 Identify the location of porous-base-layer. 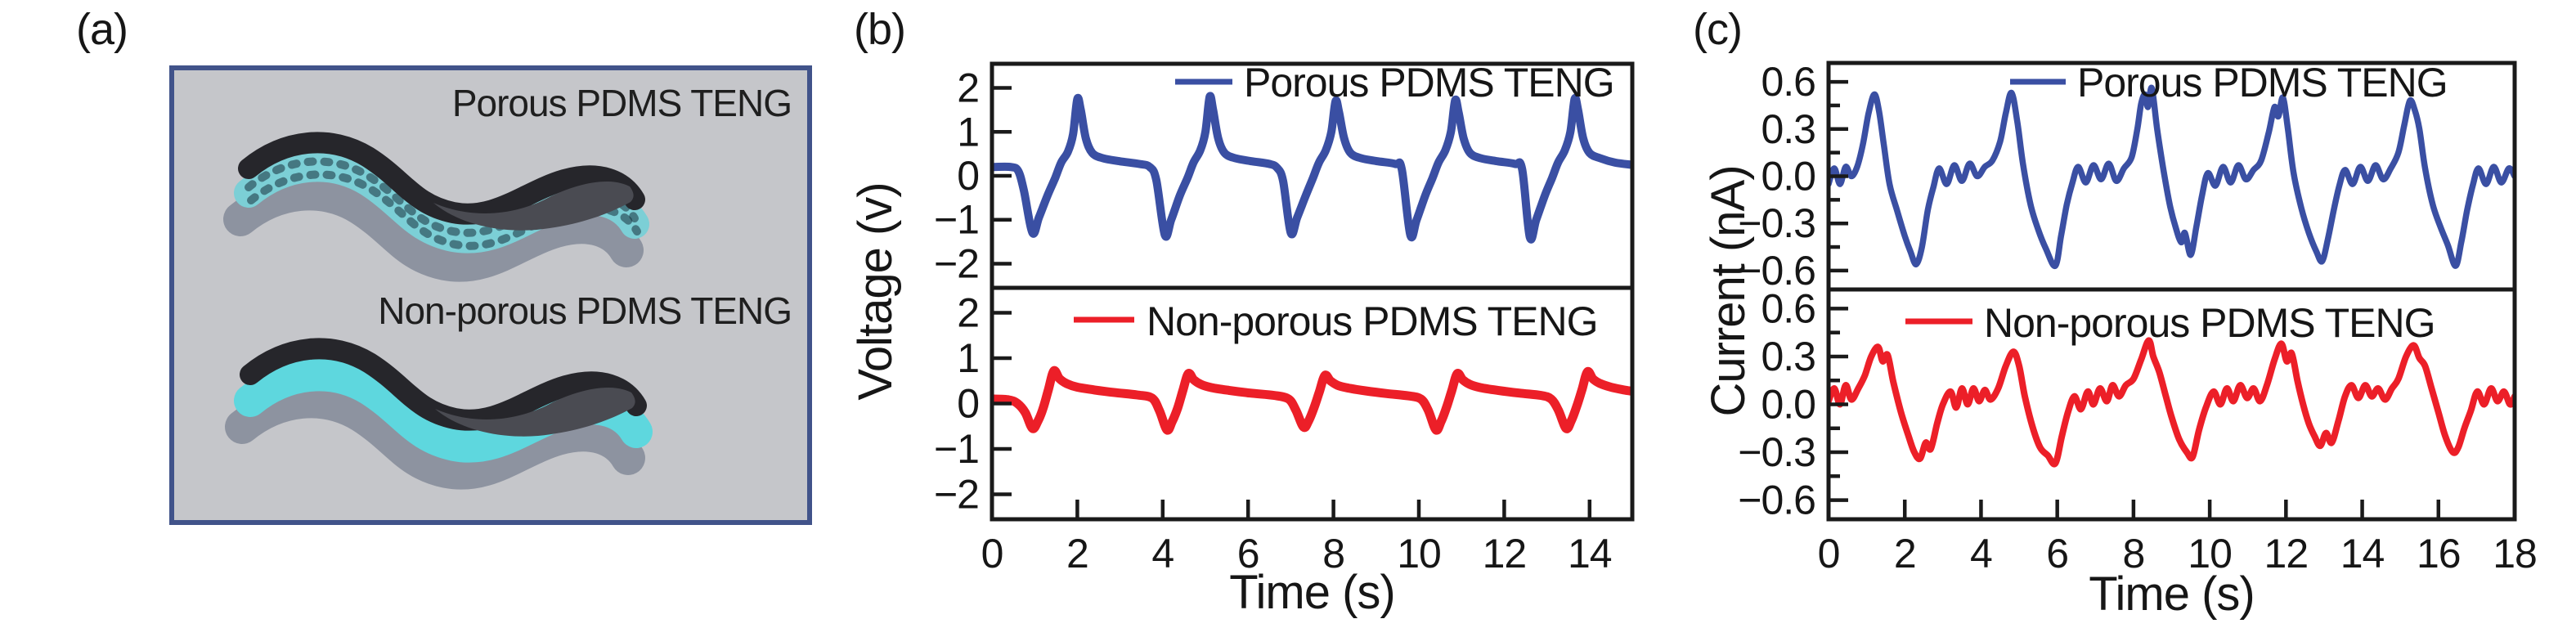
(433, 229).